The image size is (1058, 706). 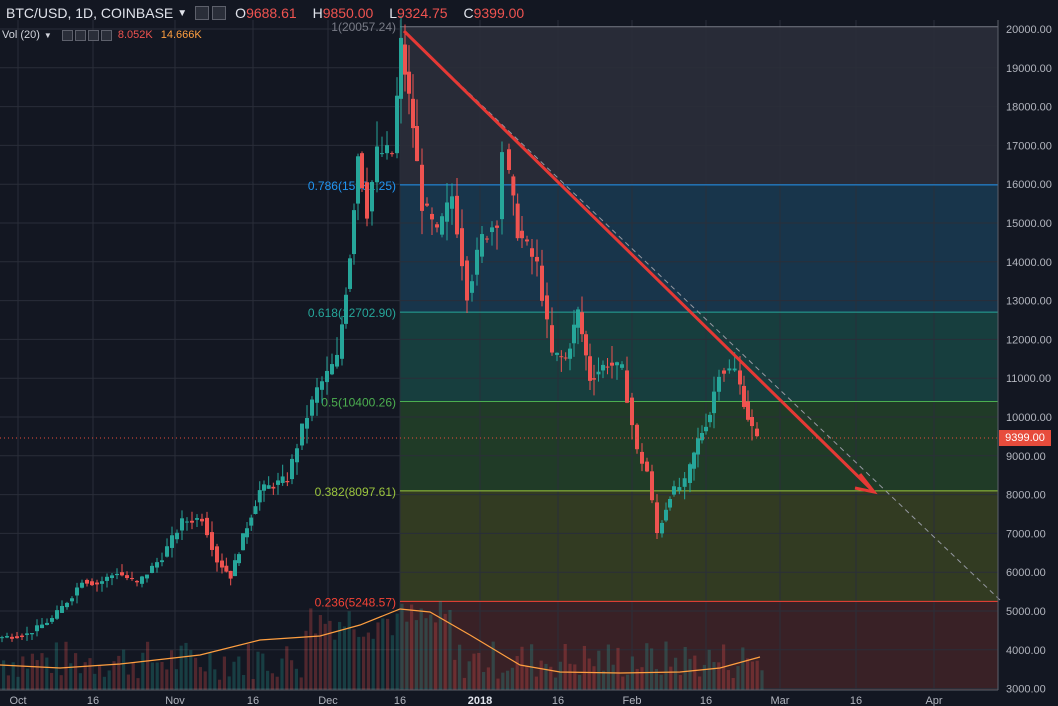 I want to click on settings-icon, so click(x=202, y=13).